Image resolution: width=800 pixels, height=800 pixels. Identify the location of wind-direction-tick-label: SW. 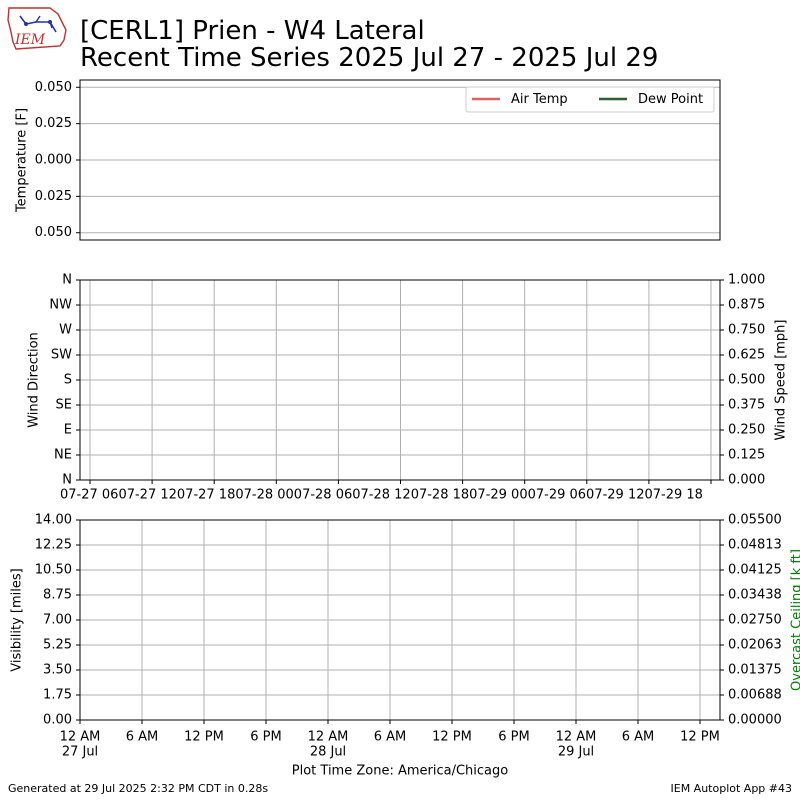
(61, 355).